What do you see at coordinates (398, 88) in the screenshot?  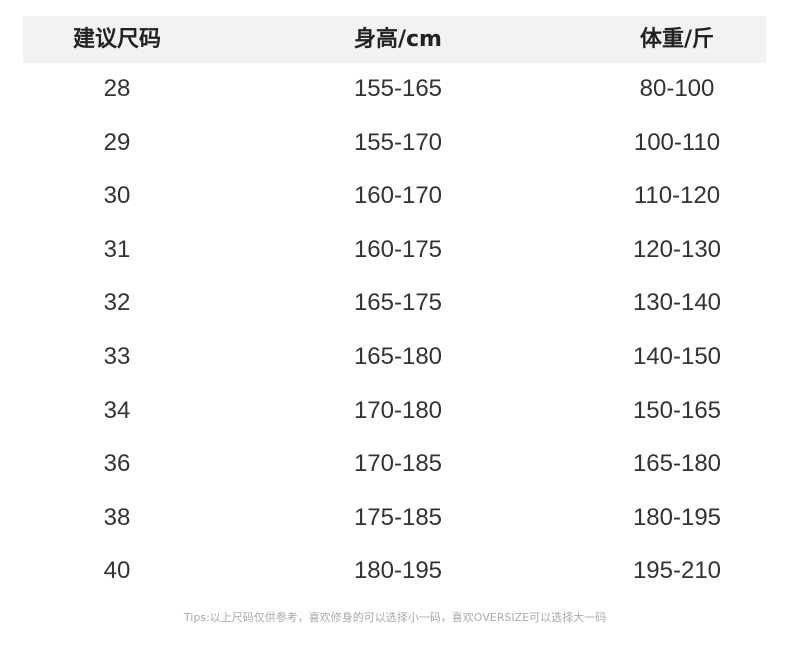 I see `cell-height: 155-165` at bounding box center [398, 88].